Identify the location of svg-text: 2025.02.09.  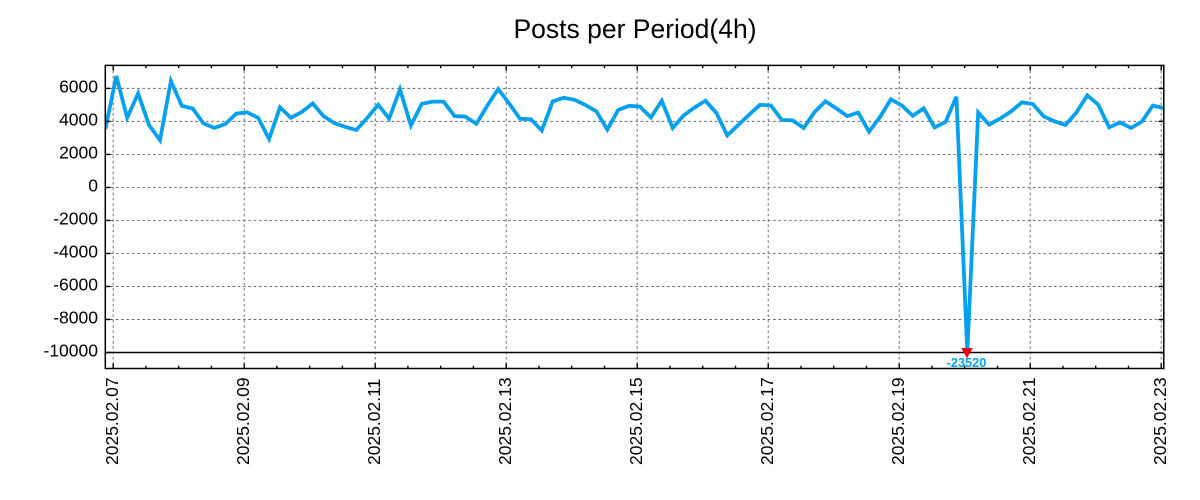
(243, 421).